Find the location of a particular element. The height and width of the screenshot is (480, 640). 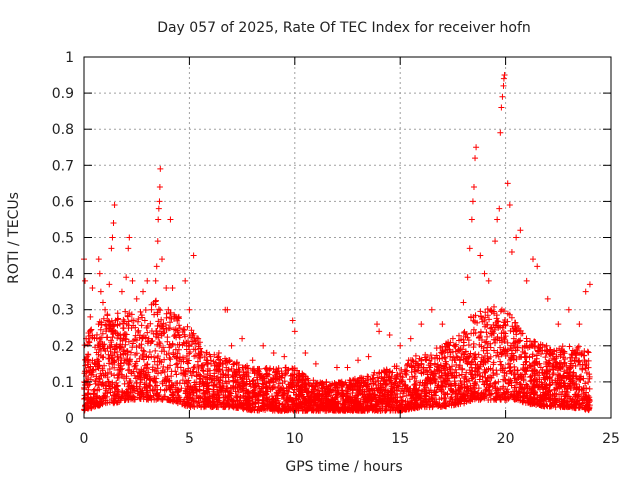

y-axis-label: ROTI / TECUs is located at coordinates (14, 238).